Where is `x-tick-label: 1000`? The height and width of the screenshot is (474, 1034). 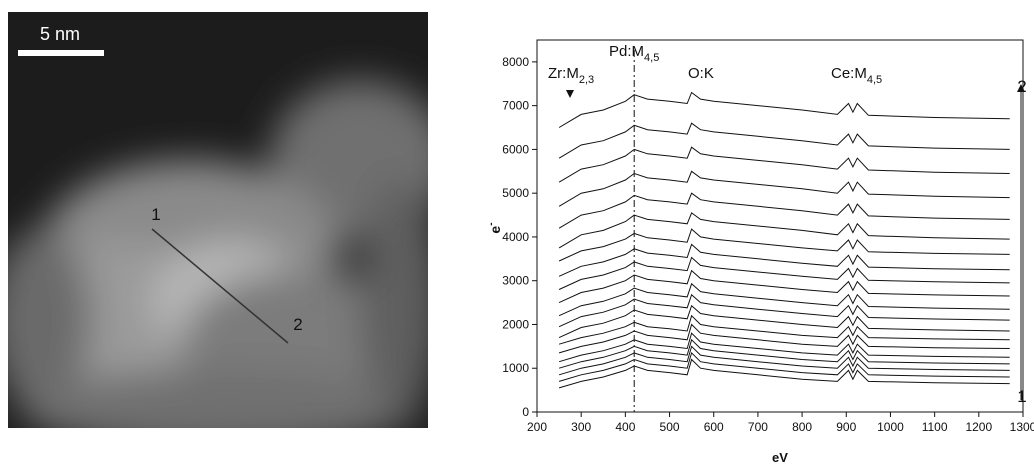 x-tick-label: 1000 is located at coordinates (890, 427).